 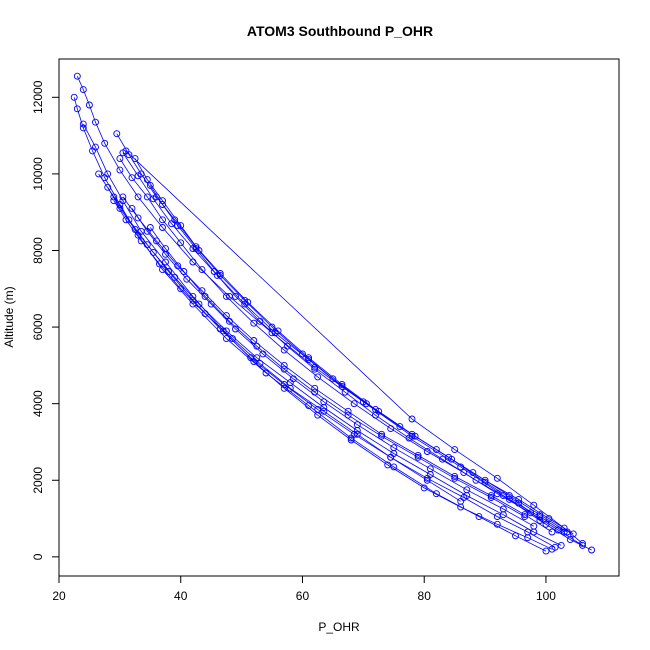 What do you see at coordinates (340, 31) in the screenshot?
I see `chart-title: ATOM3 Southbound P_OHR` at bounding box center [340, 31].